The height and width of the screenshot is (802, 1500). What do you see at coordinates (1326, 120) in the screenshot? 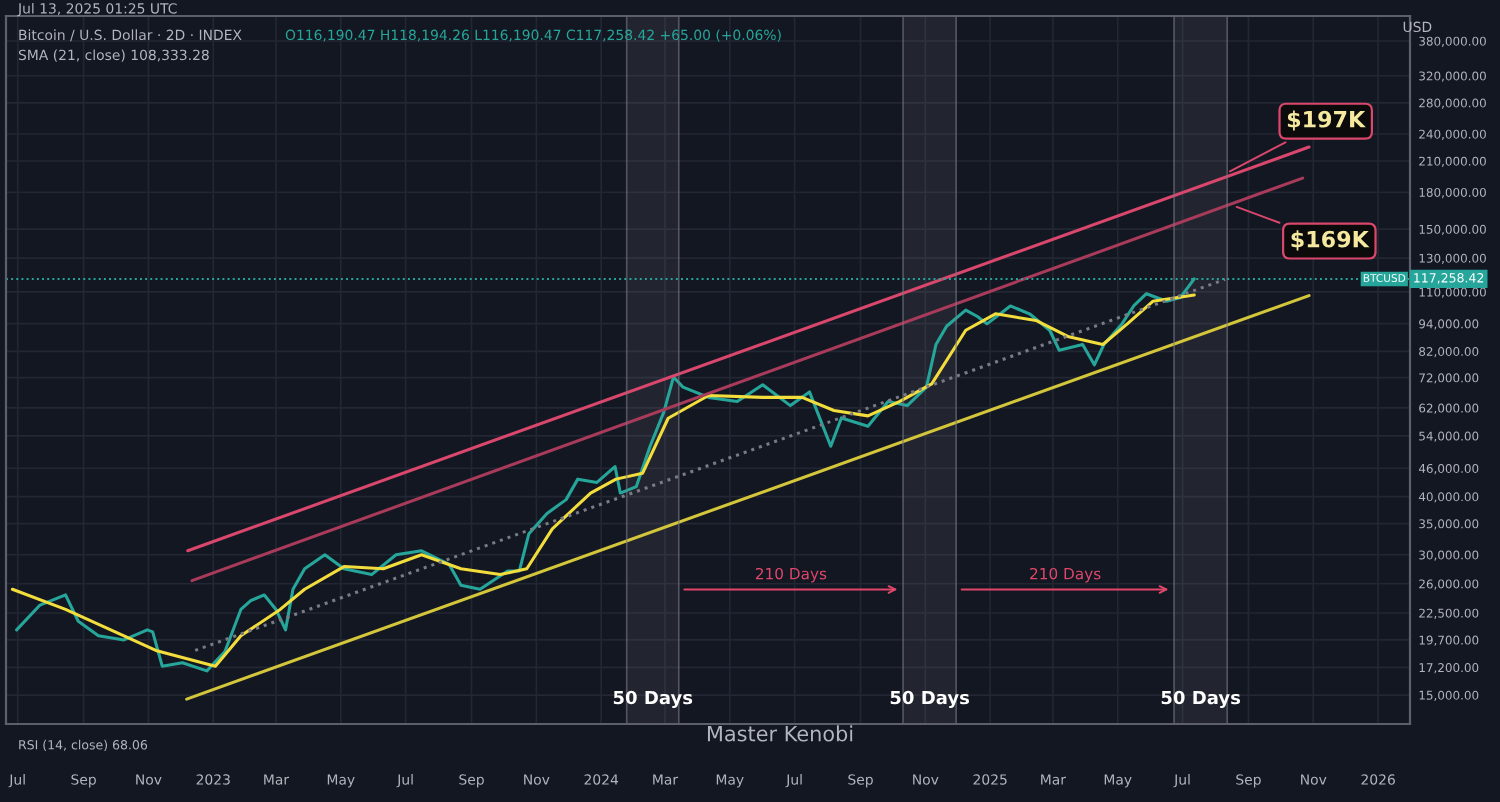
I see `annotation: $197K` at bounding box center [1326, 120].